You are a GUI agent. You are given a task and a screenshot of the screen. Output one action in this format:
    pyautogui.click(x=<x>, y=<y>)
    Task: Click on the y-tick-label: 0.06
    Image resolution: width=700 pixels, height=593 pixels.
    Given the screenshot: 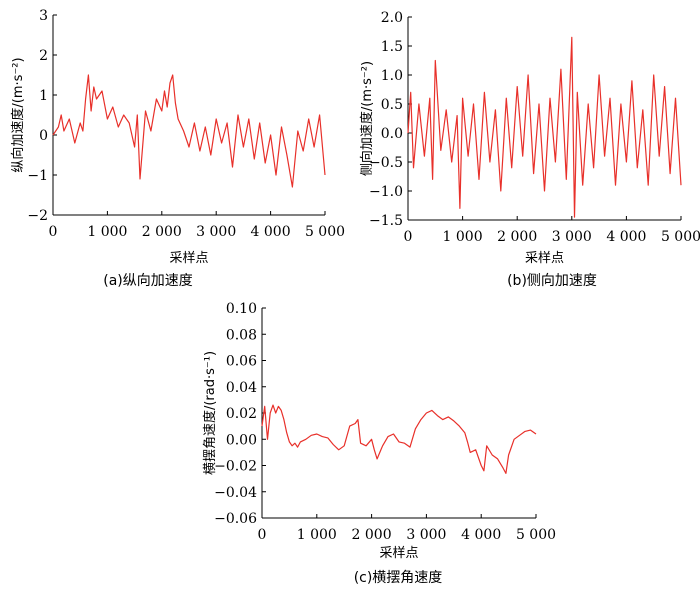 What is the action you would take?
    pyautogui.click(x=241, y=362)
    